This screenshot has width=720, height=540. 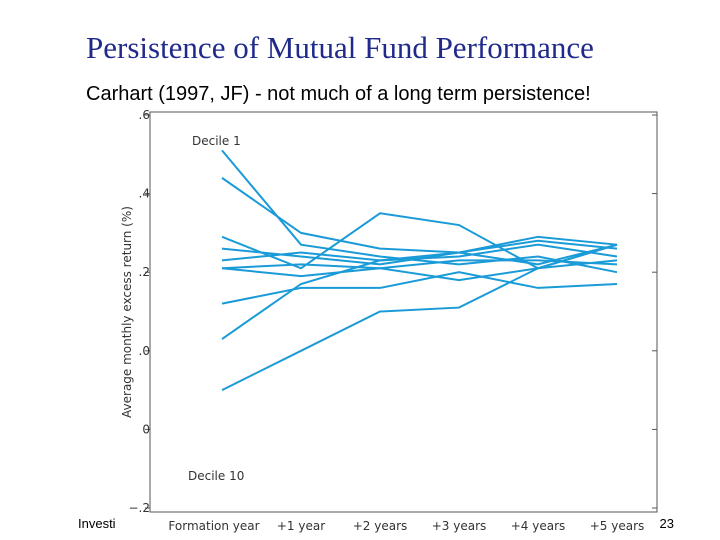 What do you see at coordinates (340, 47) in the screenshot?
I see `slide-title: Persistence of Mutual Fund Performance` at bounding box center [340, 47].